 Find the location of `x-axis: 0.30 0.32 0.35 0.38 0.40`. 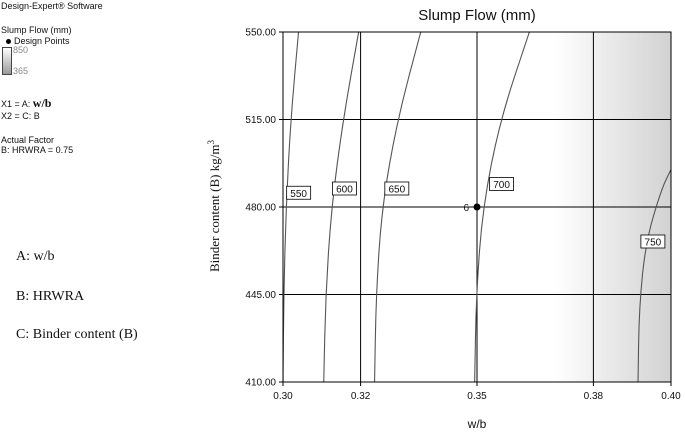

x-axis: 0.30 0.32 0.35 0.38 0.40 is located at coordinates (477, 392).